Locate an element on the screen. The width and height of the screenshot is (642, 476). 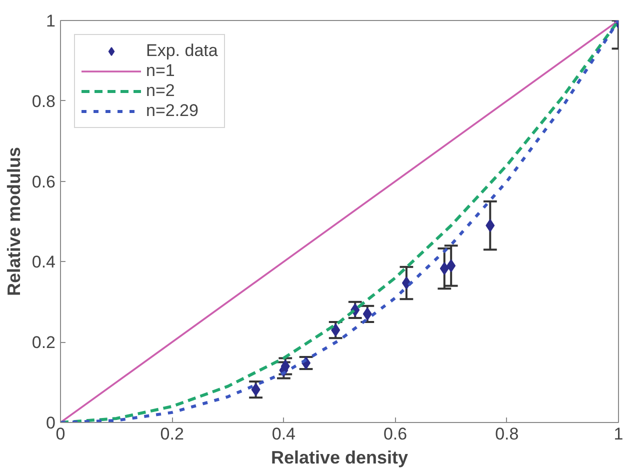
y-tick-label: 1 is located at coordinates (51, 21).